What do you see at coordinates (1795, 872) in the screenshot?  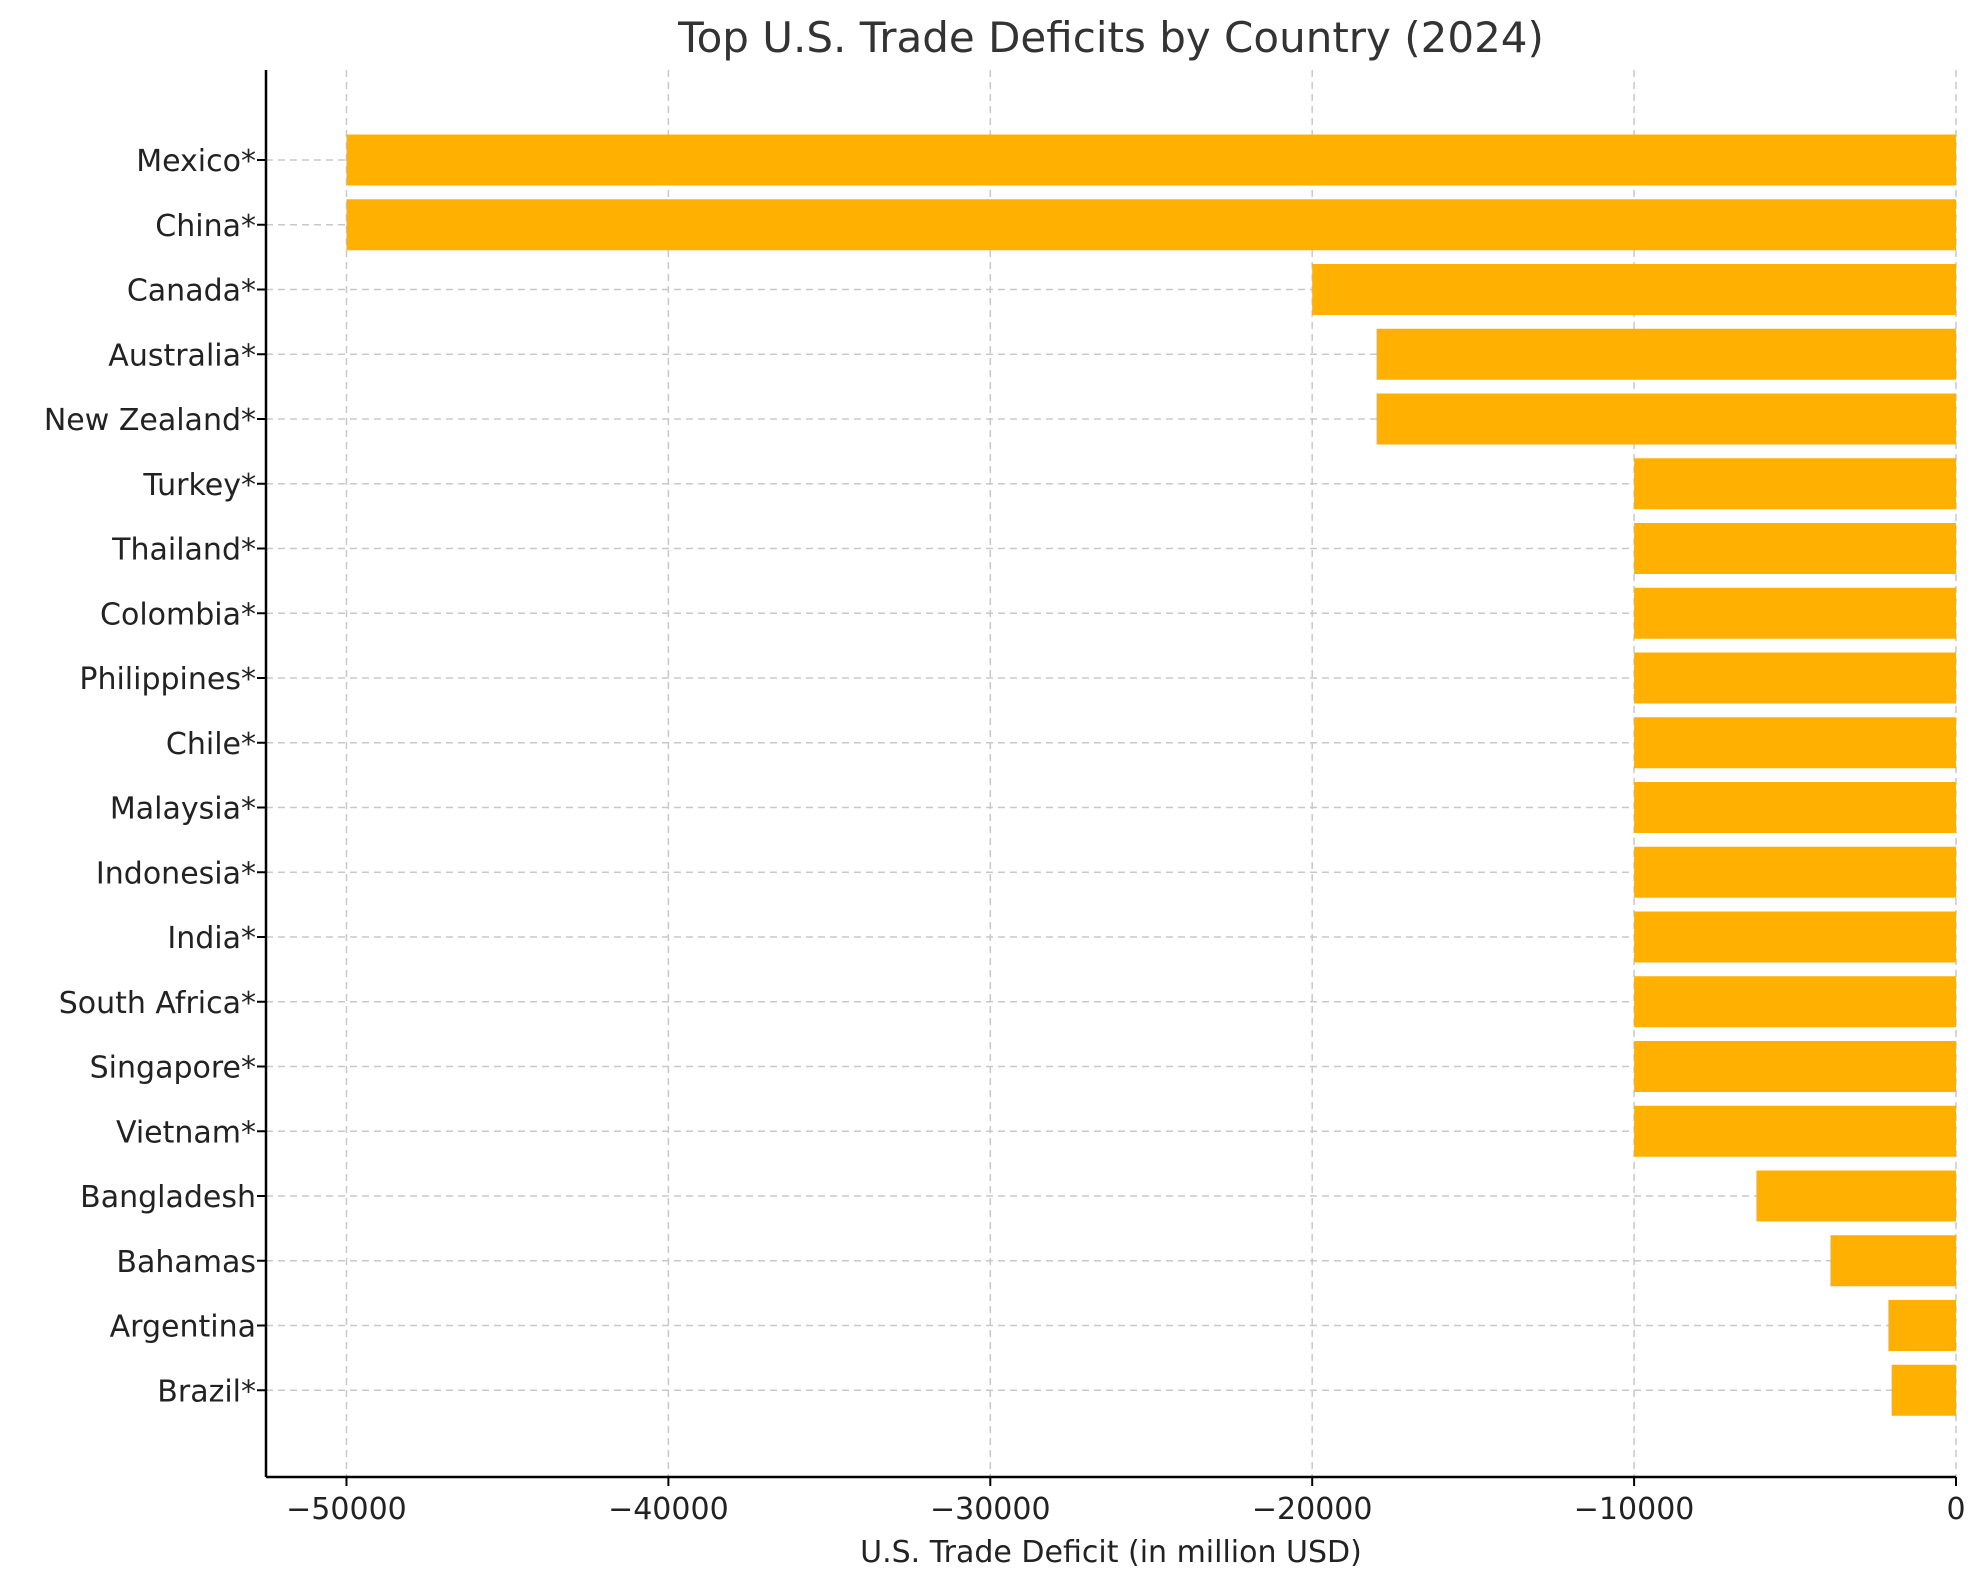 I see `bar-indonesia` at bounding box center [1795, 872].